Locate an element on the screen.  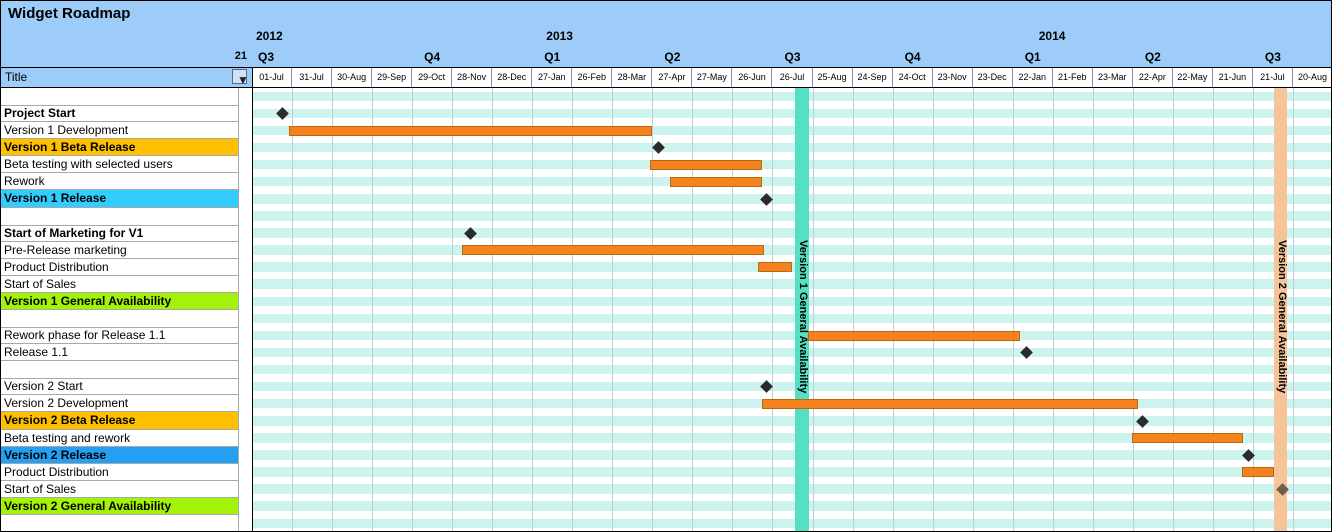
title-filter-dropdown: ▼ is located at coordinates (240, 78).